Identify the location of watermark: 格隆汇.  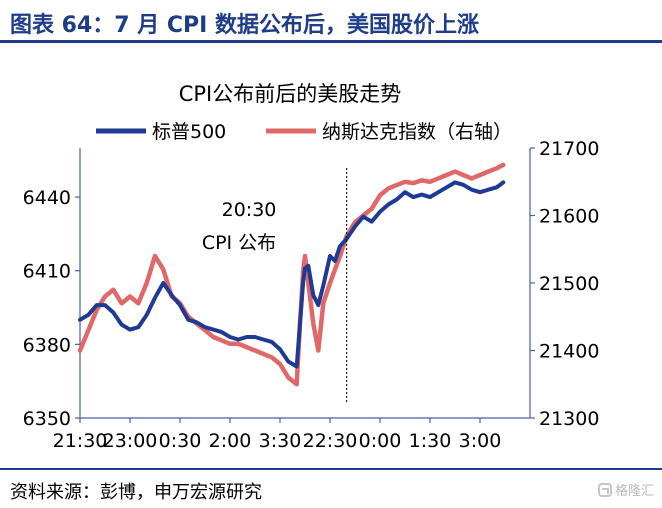
(625, 489).